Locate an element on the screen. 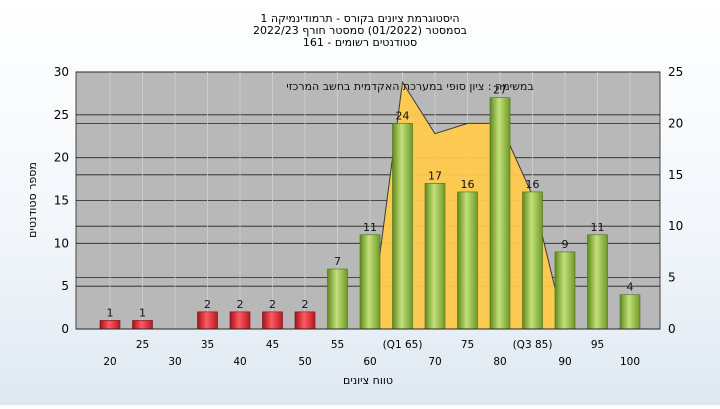 This screenshot has width=720, height=409. y-tick-label: 25 is located at coordinates (61, 115).